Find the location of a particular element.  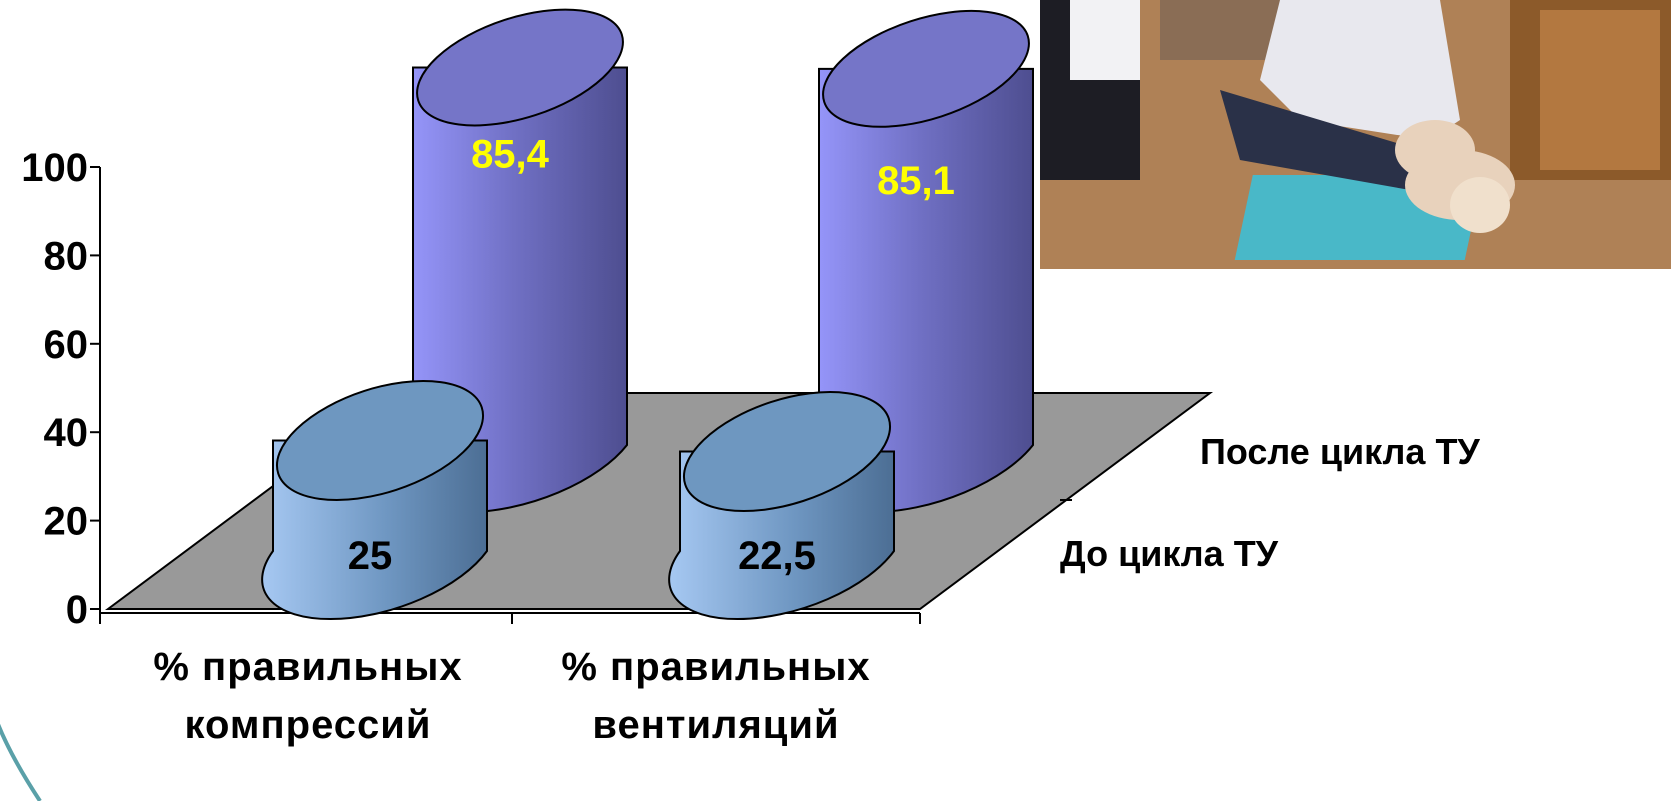

y-tick-label: 60 is located at coordinates (66, 345).